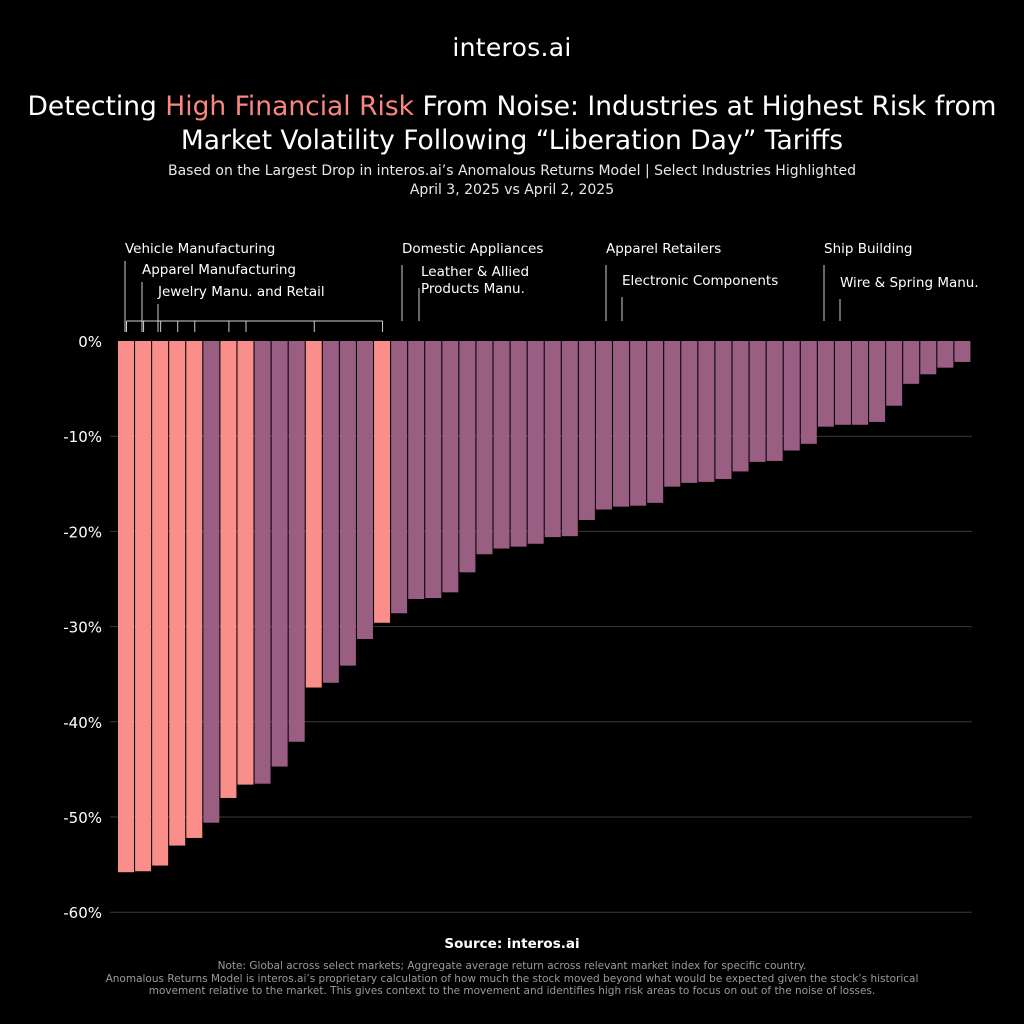  What do you see at coordinates (82, 723) in the screenshot?
I see `y-tick-label: -40%` at bounding box center [82, 723].